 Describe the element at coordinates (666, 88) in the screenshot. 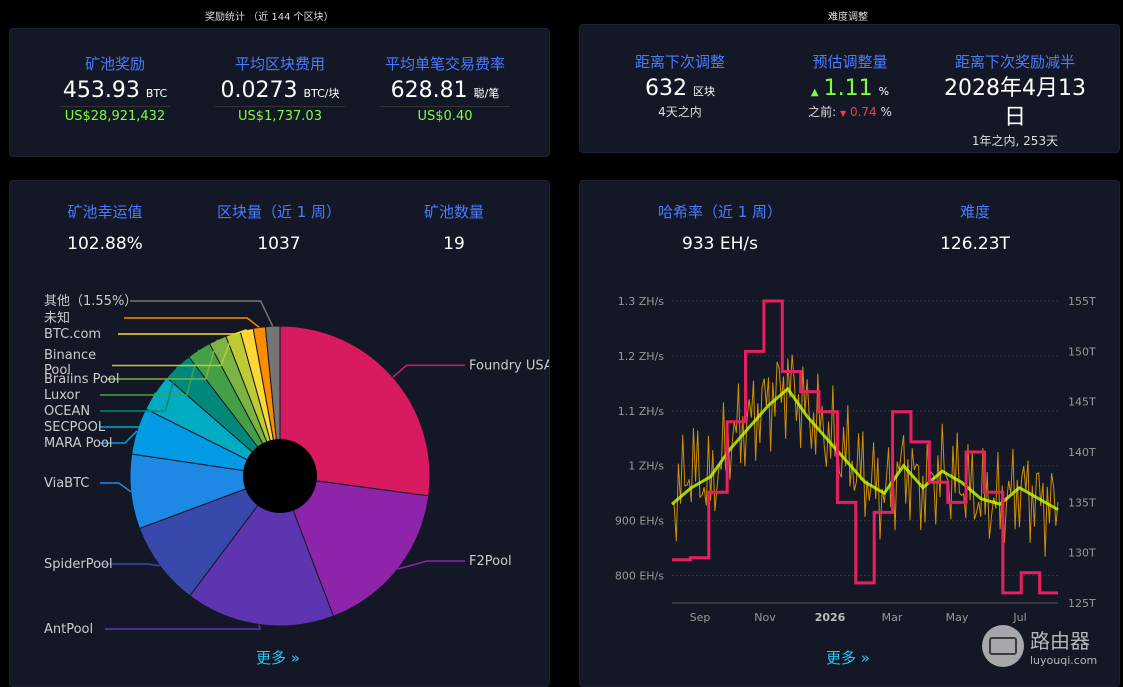

I see `next-adjust-value: 632` at that location.